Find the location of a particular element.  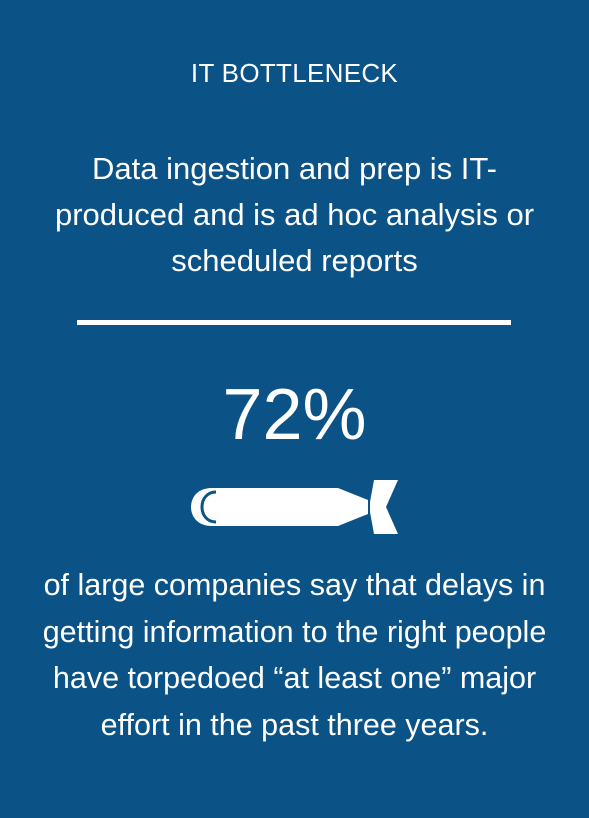

divider is located at coordinates (294, 322).